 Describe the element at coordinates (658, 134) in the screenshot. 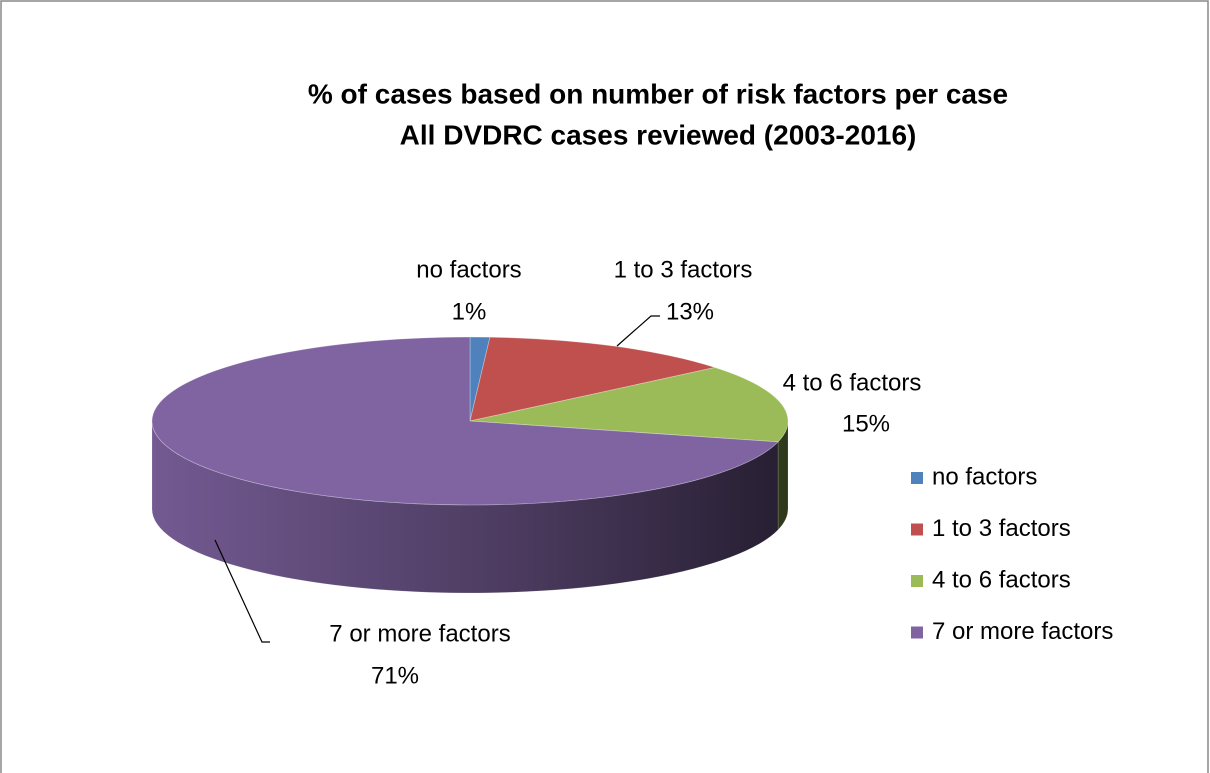

I see `chart-subtitle: All DVDRC cases reviewed (2003-2016)` at that location.